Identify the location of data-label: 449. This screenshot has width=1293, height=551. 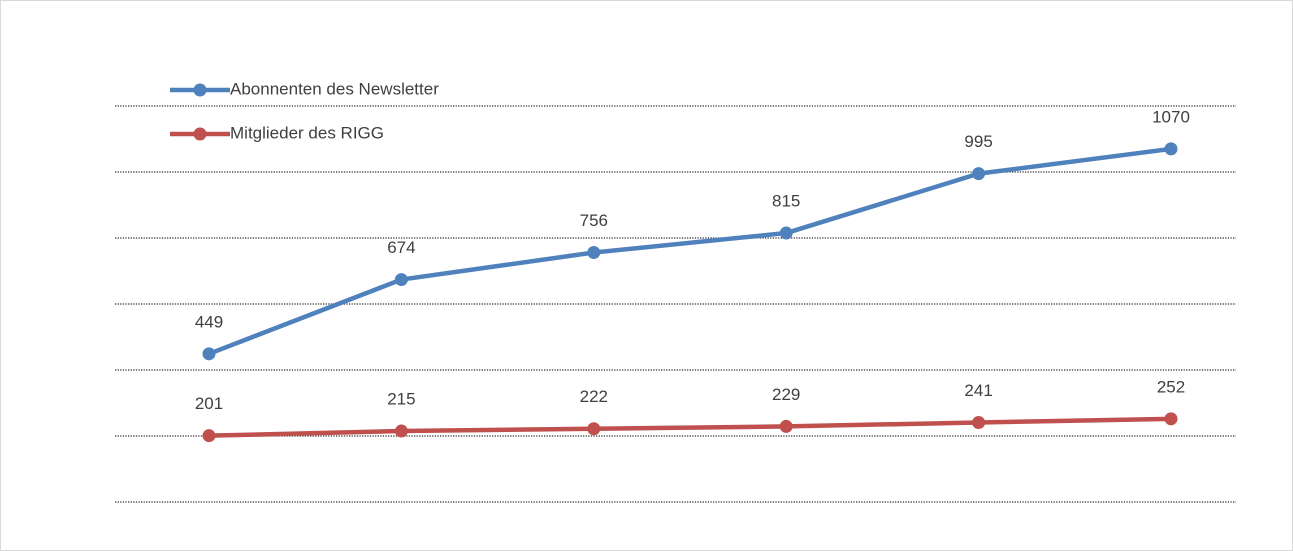
(209, 321).